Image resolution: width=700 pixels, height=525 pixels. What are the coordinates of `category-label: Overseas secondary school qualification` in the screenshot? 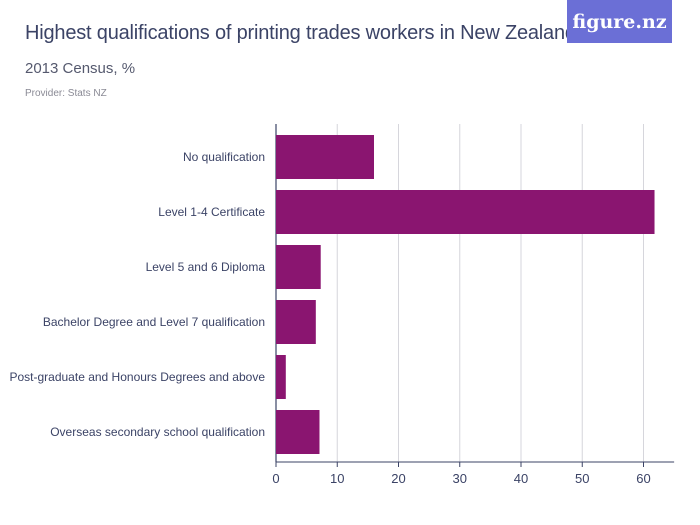 It's located at (157, 432).